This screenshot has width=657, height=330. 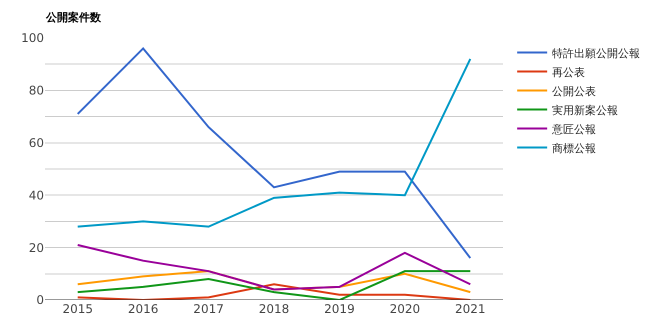 I want to click on y-tick-label: 20, so click(x=36, y=247).